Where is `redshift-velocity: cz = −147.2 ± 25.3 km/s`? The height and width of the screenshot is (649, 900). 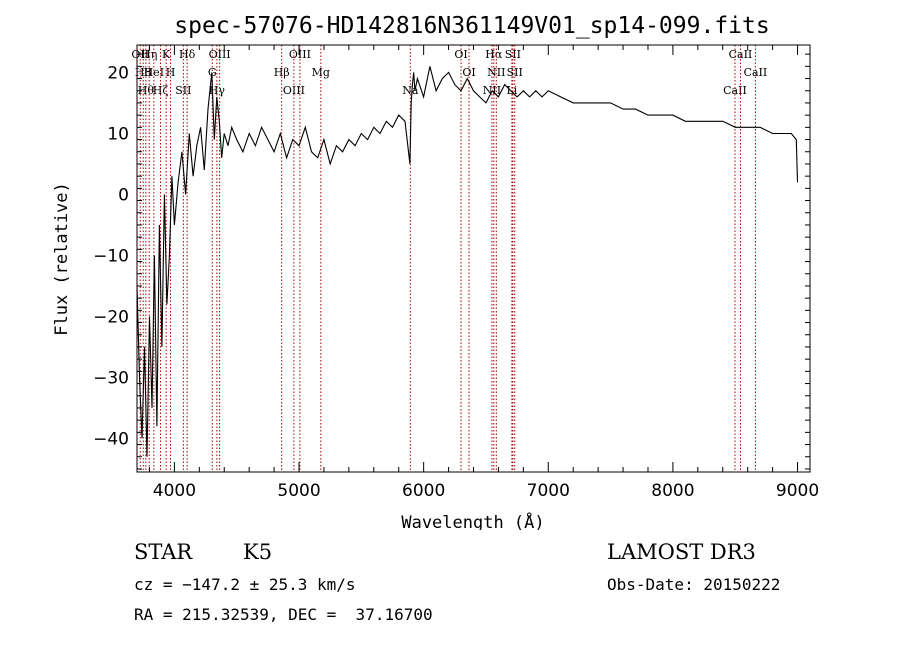 redshift-velocity: cz = −147.2 ± 25.3 km/s is located at coordinates (245, 584).